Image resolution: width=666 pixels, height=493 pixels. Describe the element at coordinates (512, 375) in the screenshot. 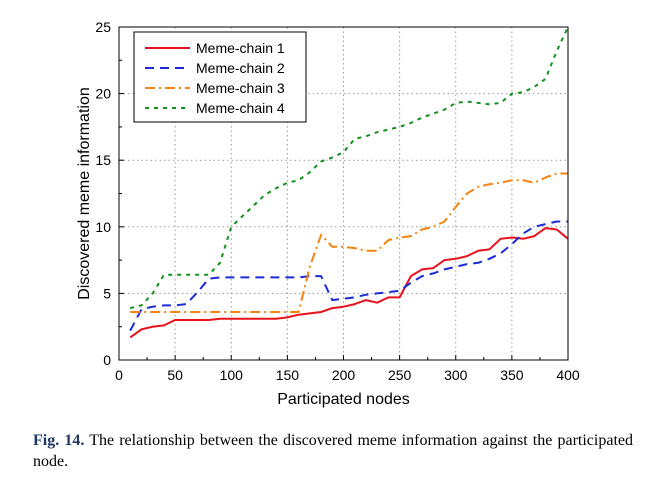

I see `x-tick-label: 350` at that location.